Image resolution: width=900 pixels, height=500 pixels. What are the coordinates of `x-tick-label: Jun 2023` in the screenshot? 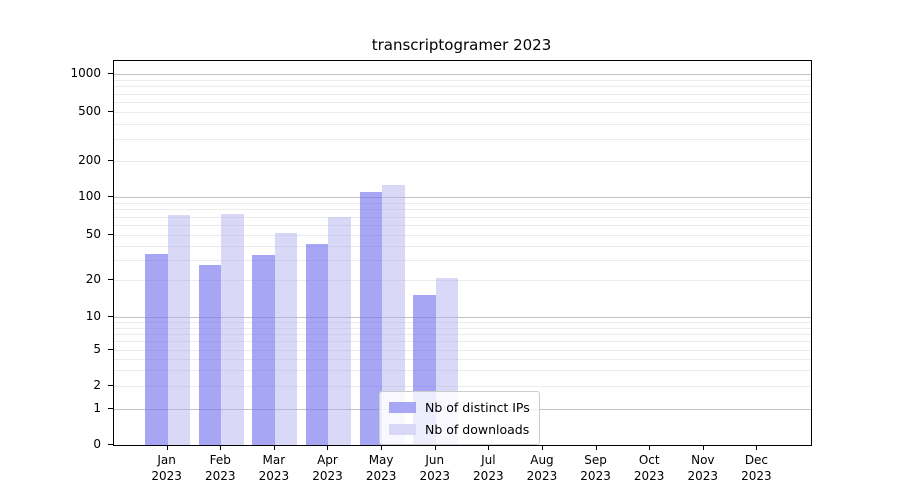 It's located at (434, 468).